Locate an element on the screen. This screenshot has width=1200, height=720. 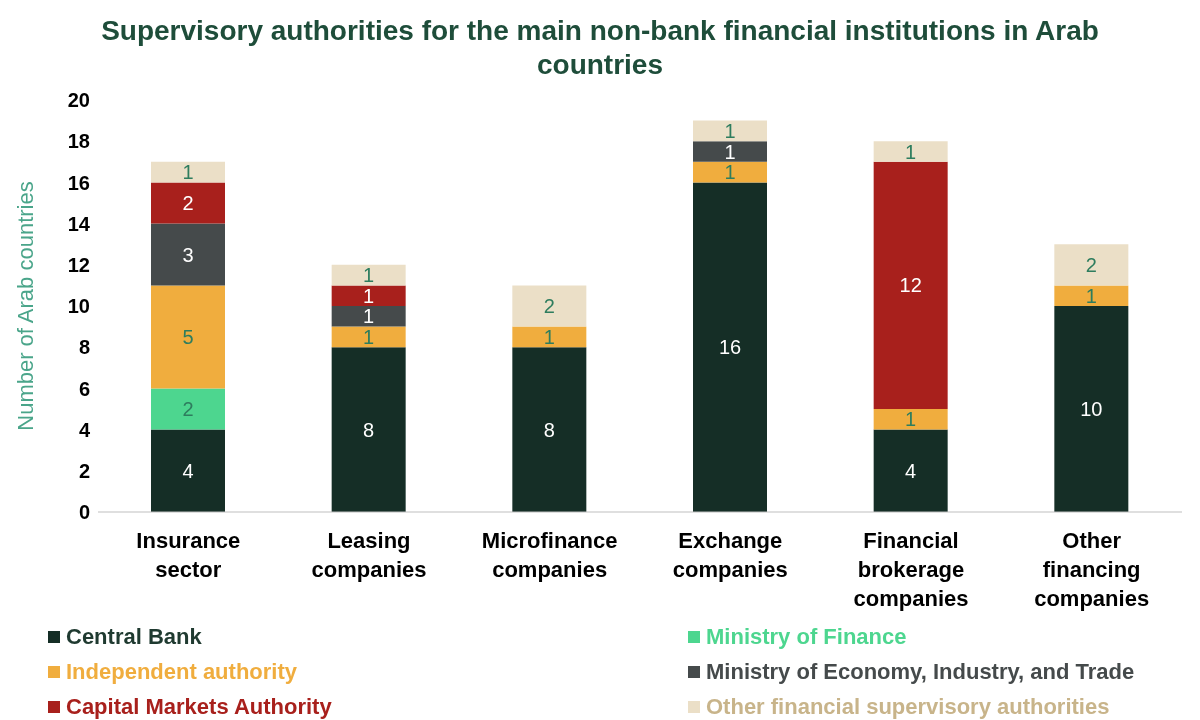
y-tick-label: 18 is located at coordinates (78, 141).